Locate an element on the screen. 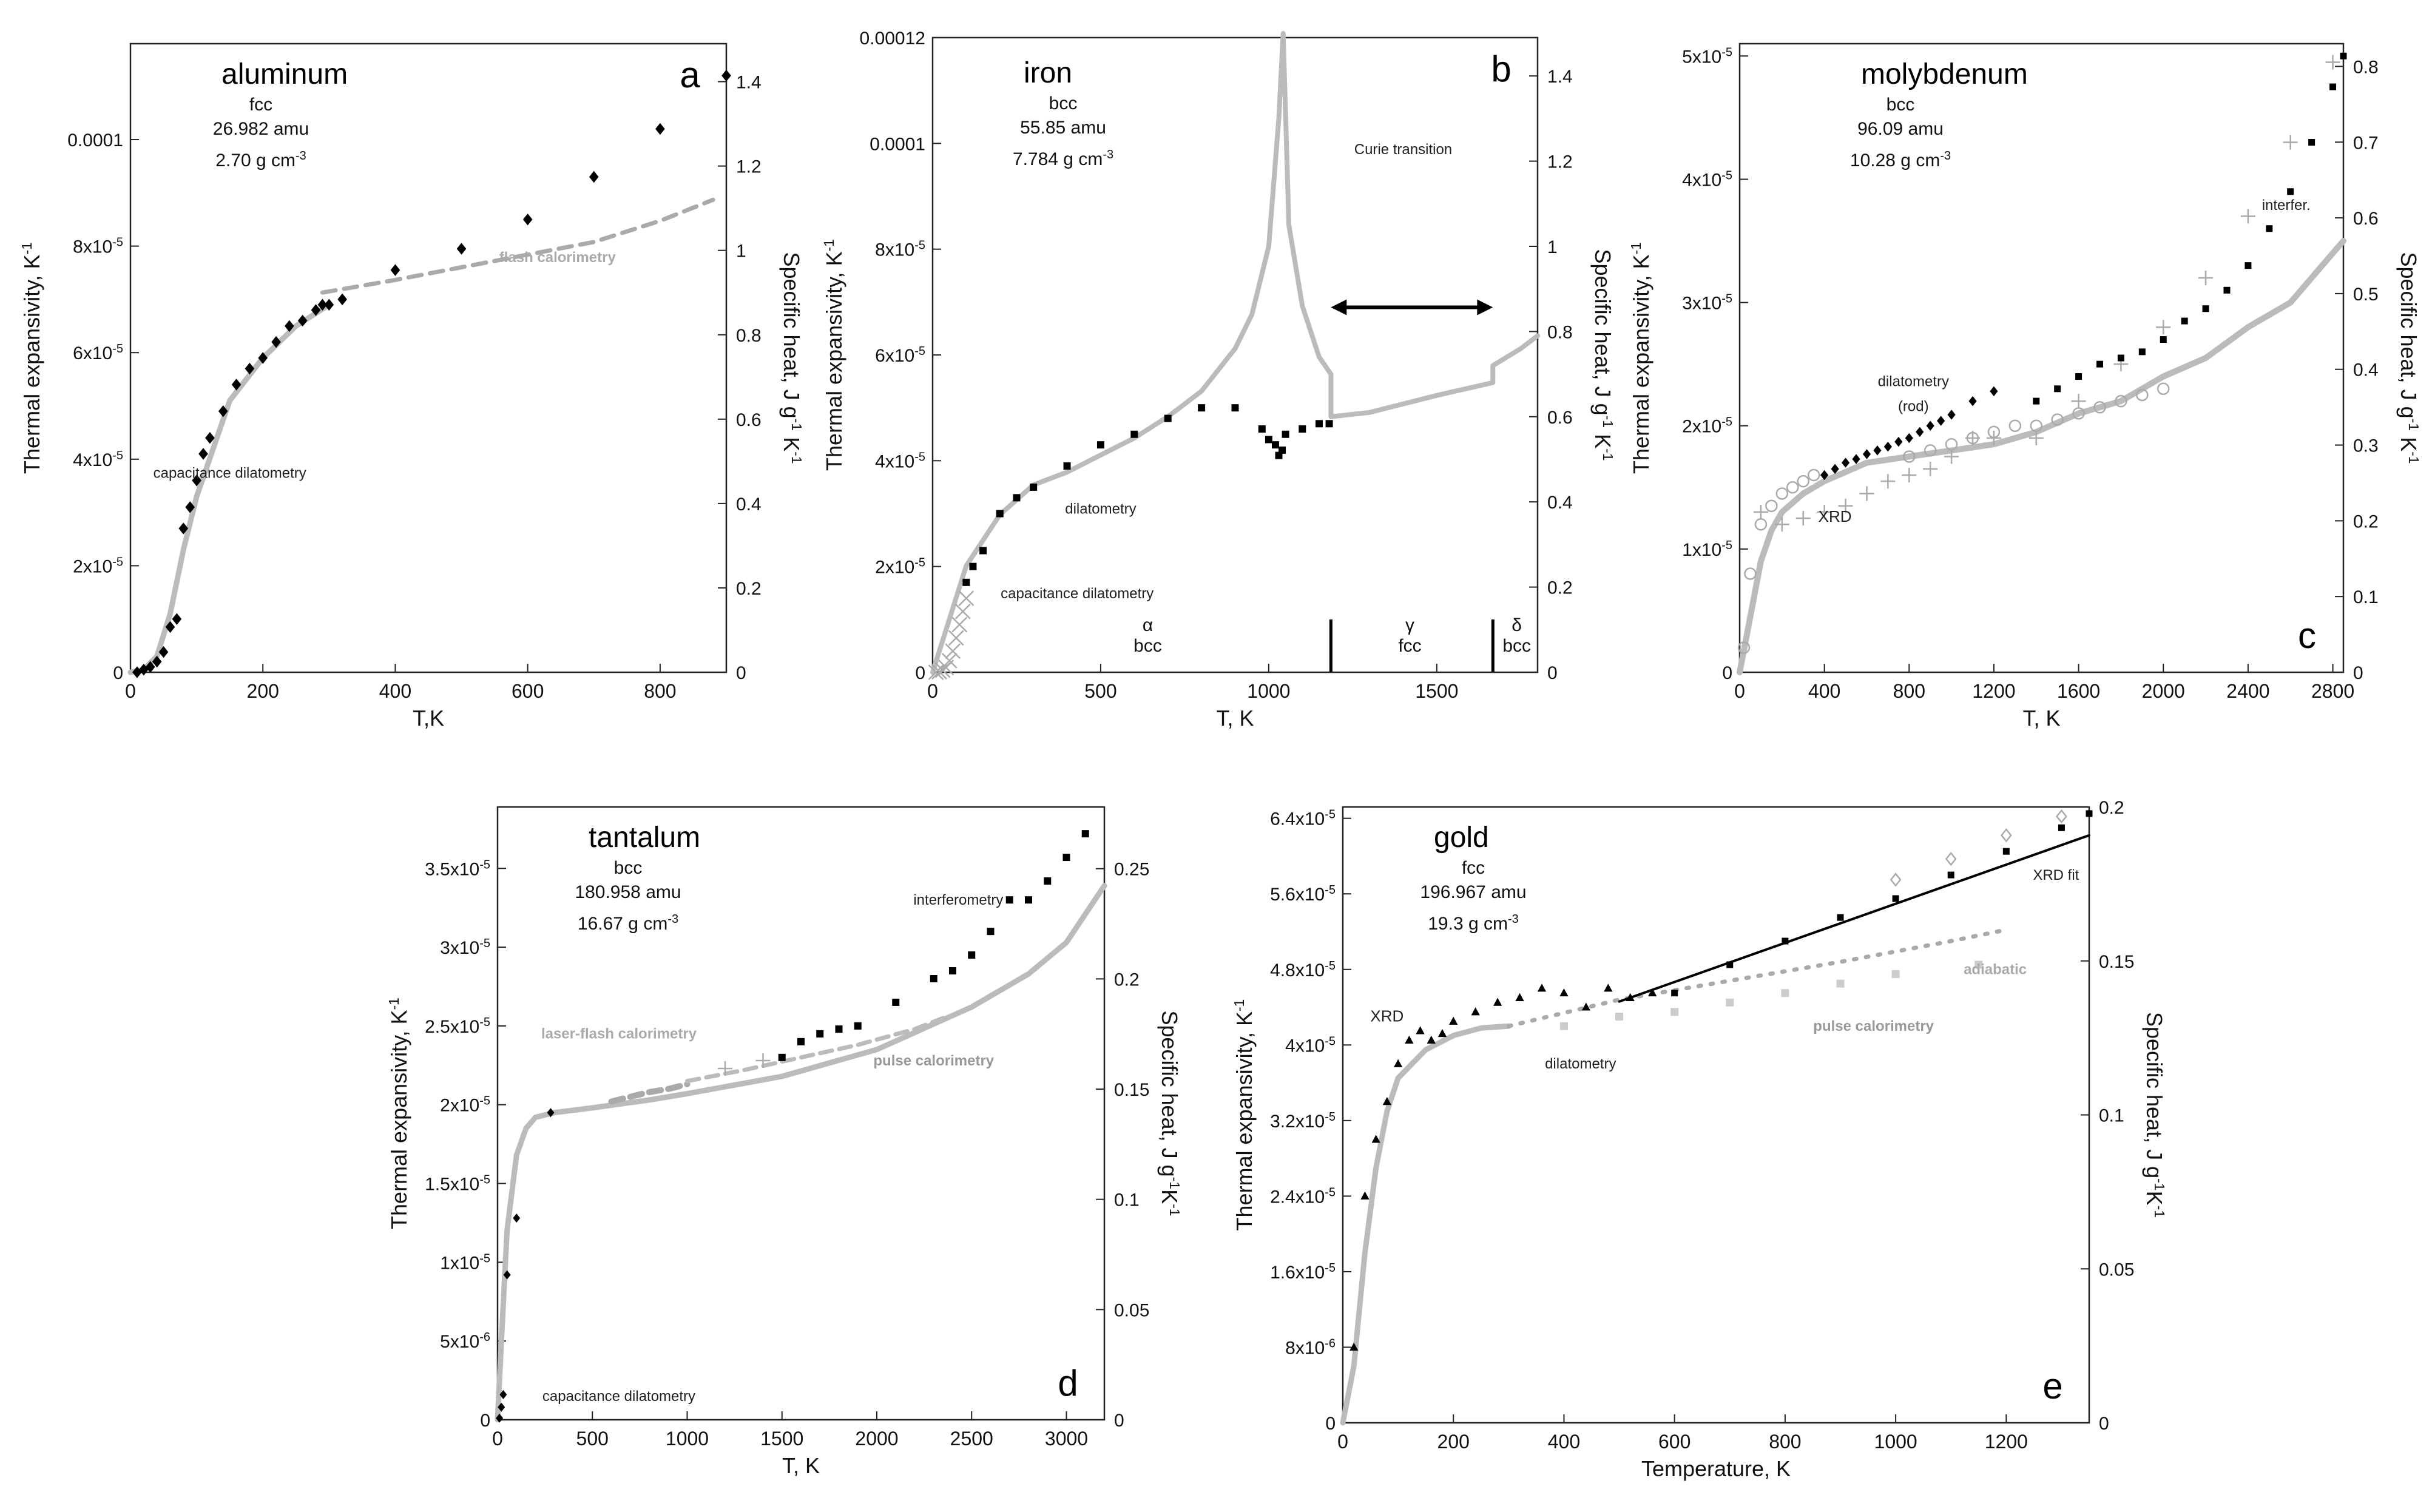 This screenshot has height=1512, width=2432. y-tick-label-part-1: -6 is located at coordinates (1330, 1343).